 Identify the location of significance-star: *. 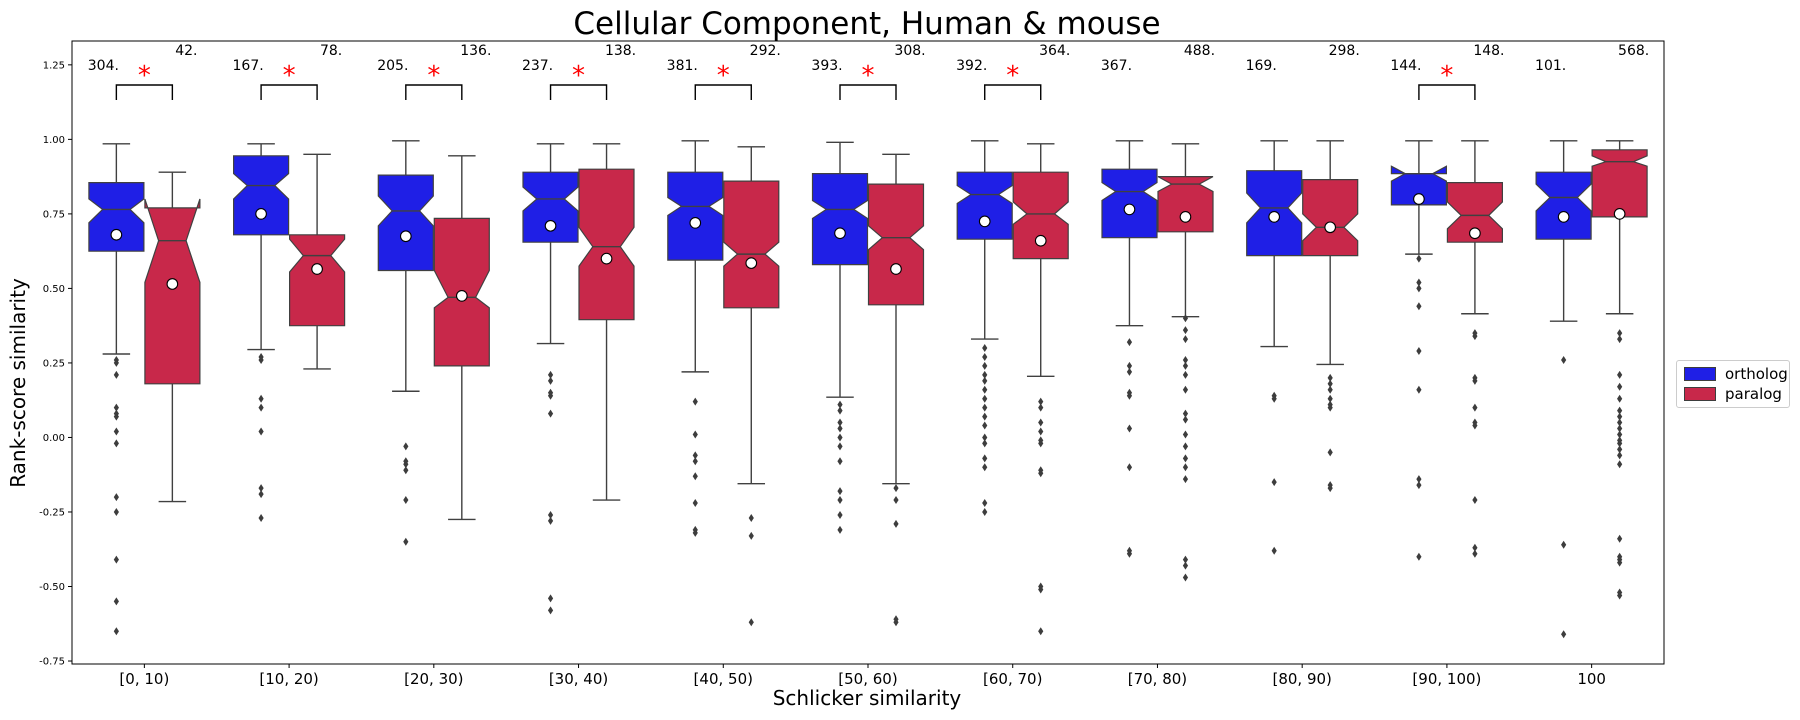
(1012, 76).